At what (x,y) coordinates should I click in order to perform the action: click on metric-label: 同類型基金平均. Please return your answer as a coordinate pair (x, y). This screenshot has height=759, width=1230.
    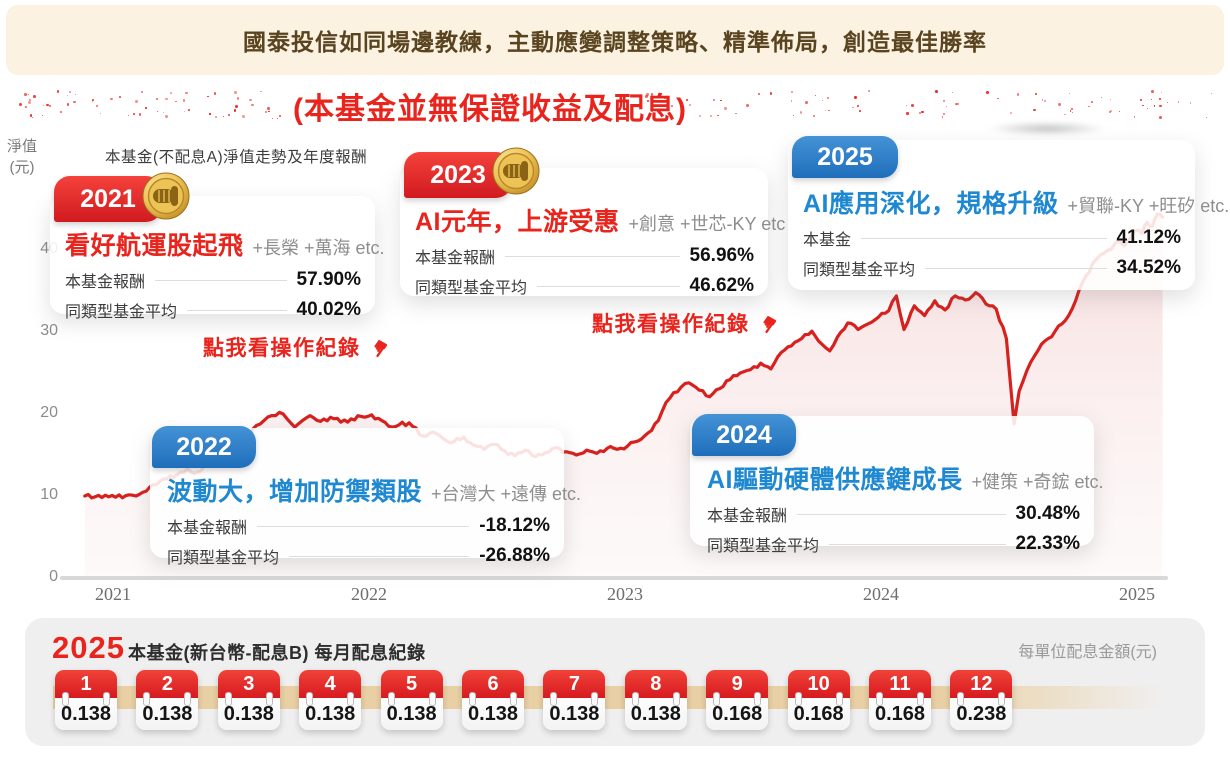
    Looking at the image, I should click on (471, 288).